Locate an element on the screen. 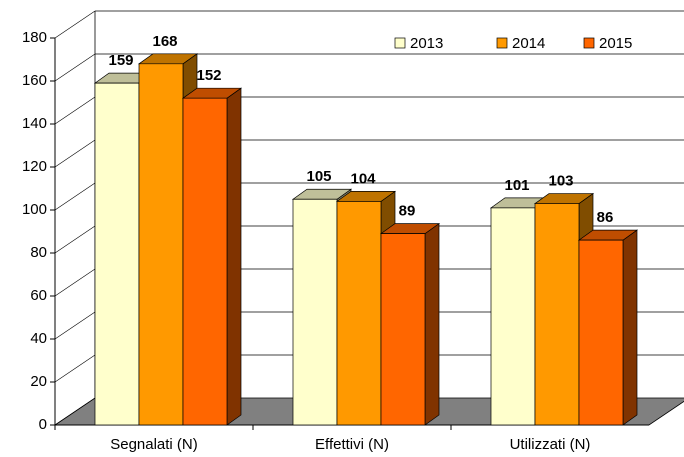  y-tick-label: 0 is located at coordinates (43, 424).